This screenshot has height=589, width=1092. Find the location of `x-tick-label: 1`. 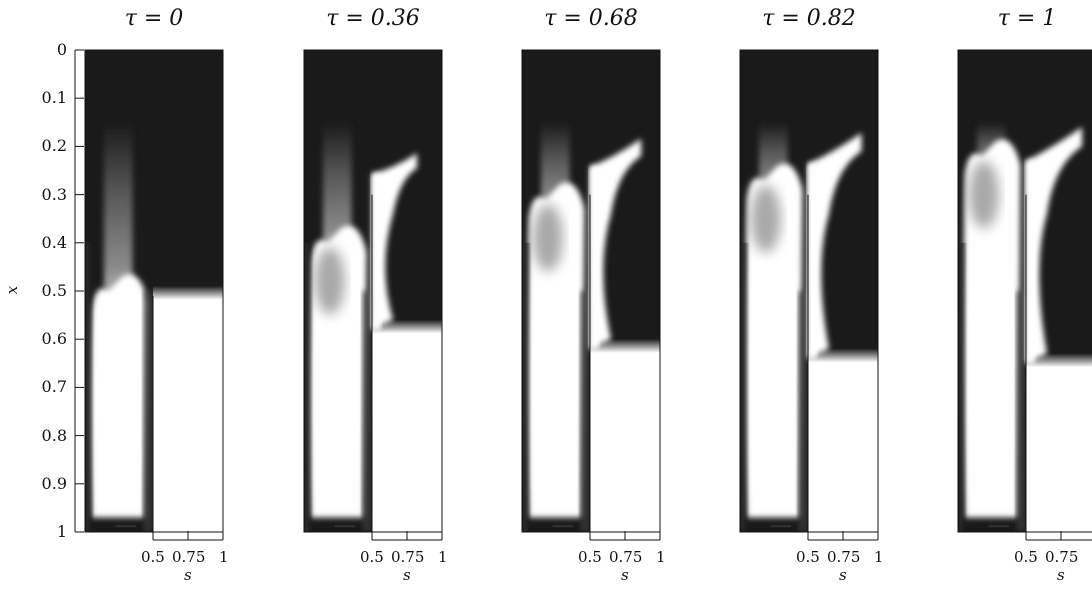

x-tick-label: 1 is located at coordinates (61, 531).